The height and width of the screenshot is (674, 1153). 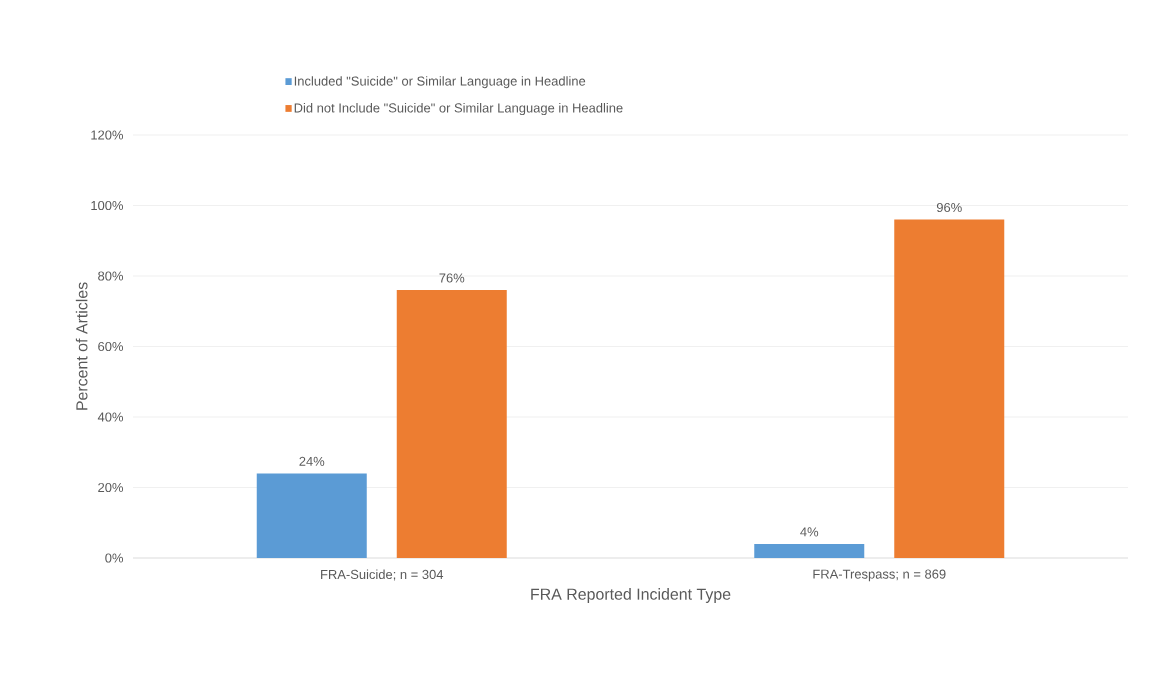 I want to click on y-tick-label: 60%, so click(x=111, y=346).